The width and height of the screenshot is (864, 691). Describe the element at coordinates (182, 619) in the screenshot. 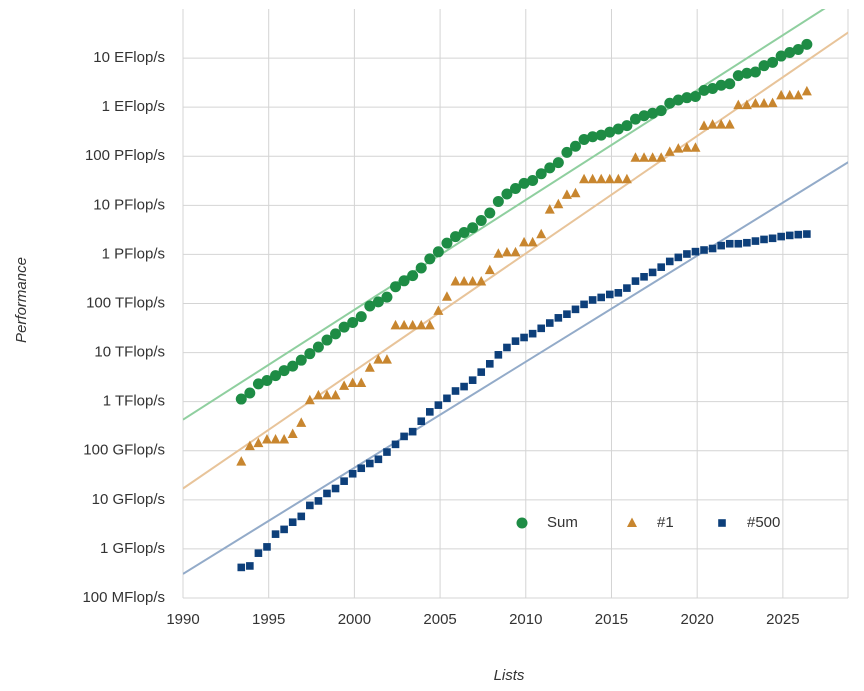

I see `x-tick-label: 1990` at that location.